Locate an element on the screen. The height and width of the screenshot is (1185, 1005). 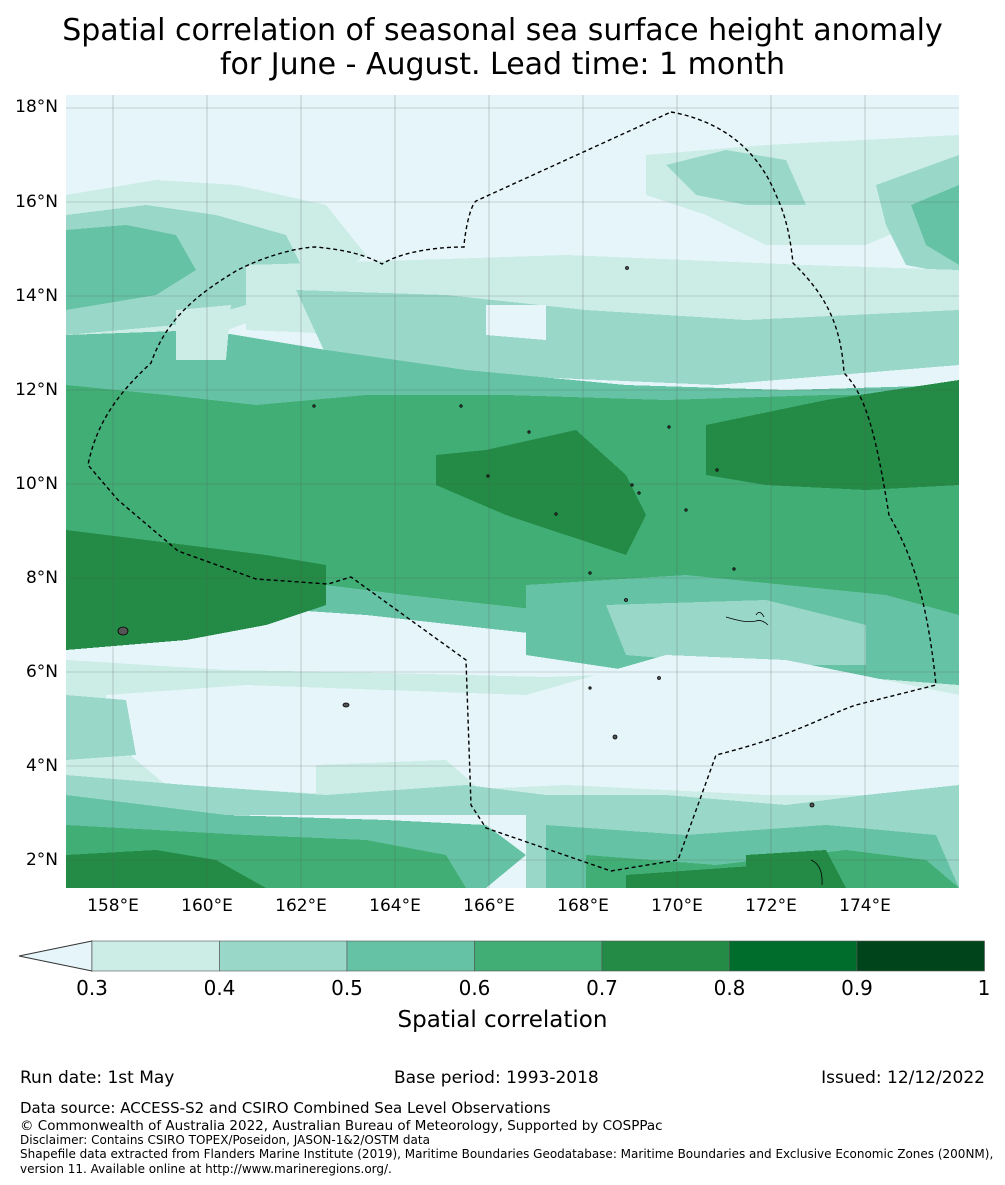
lat-label: 10°N is located at coordinates (36, 484).